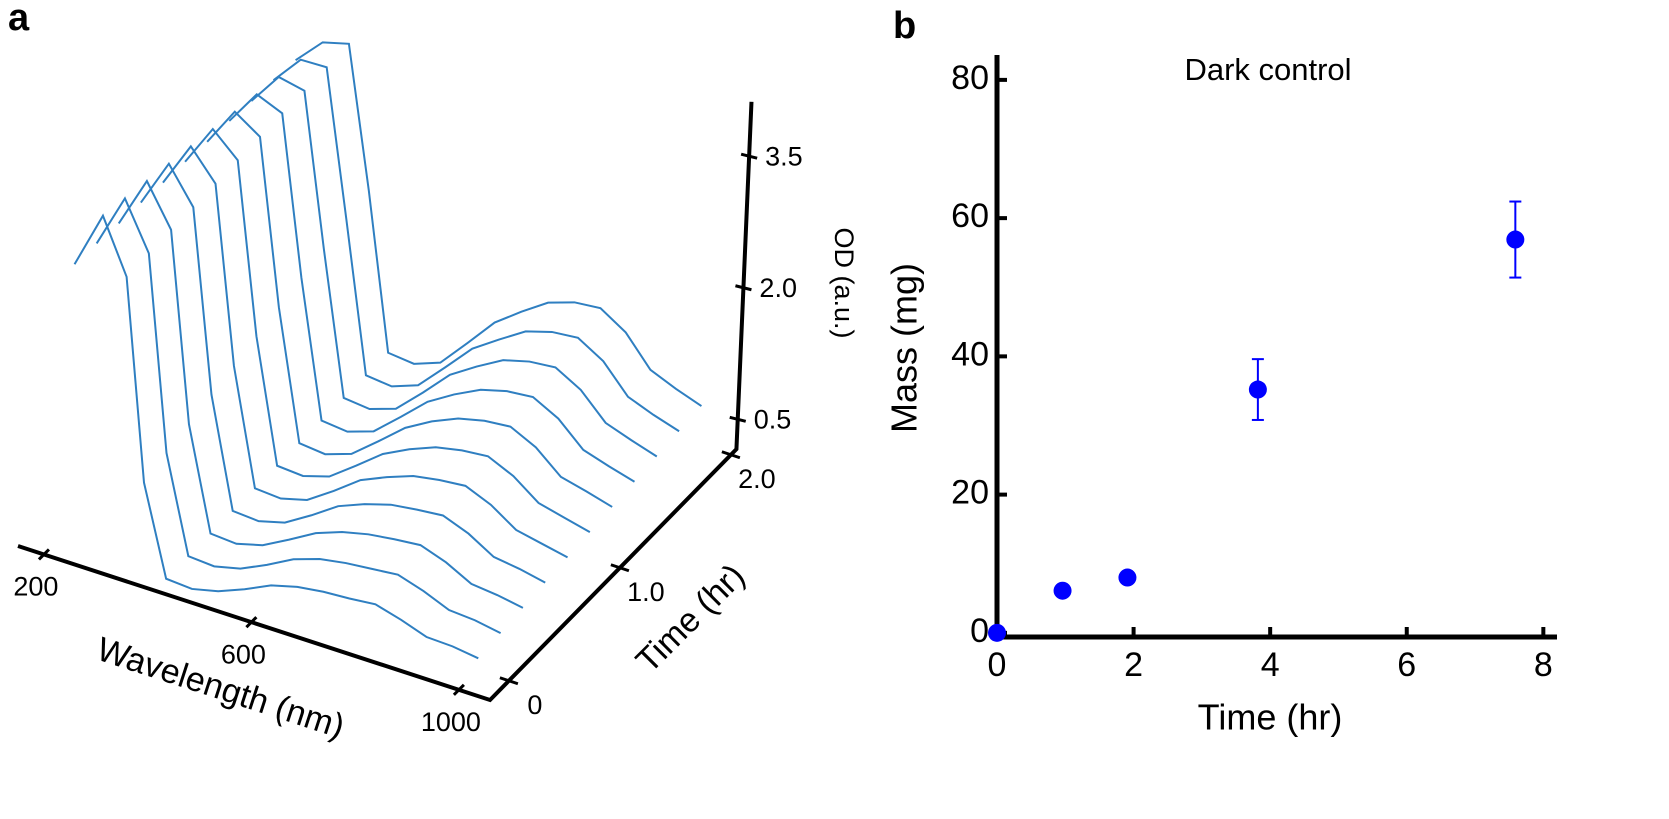 This screenshot has width=1669, height=819. I want to click on x-tick-label: 200, so click(35, 587).